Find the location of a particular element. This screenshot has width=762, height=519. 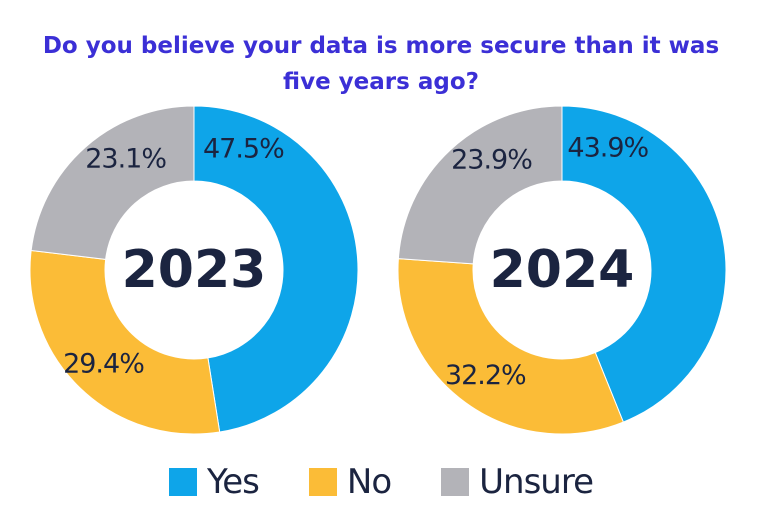

value-label-2023-no: 29.4% is located at coordinates (103, 364).